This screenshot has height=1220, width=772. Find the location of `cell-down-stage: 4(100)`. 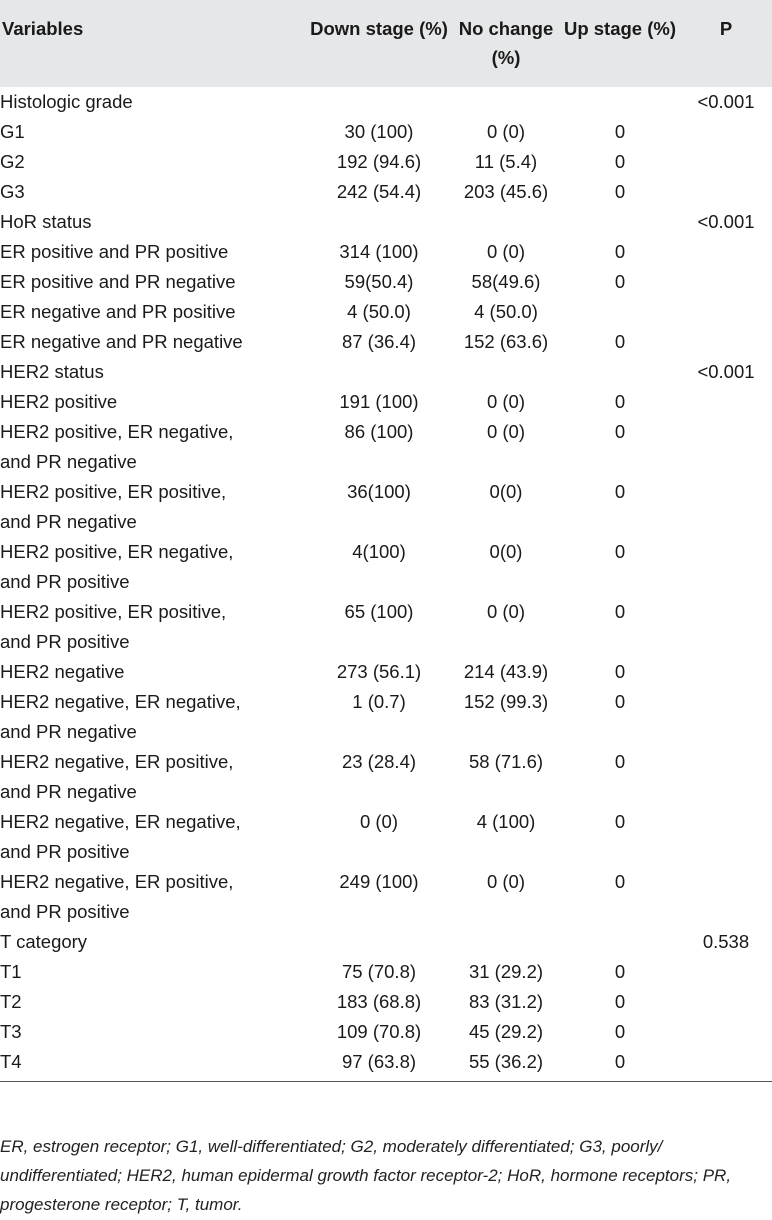

cell-down-stage: 4(100) is located at coordinates (379, 551).